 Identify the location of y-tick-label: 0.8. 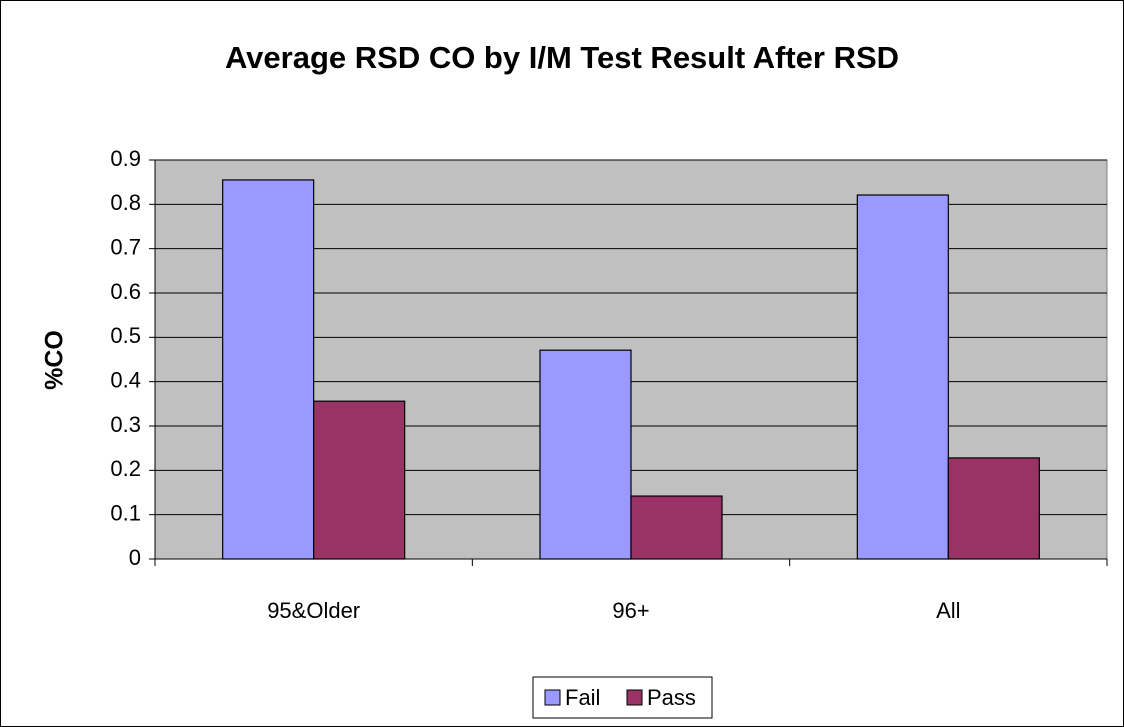
(125, 202).